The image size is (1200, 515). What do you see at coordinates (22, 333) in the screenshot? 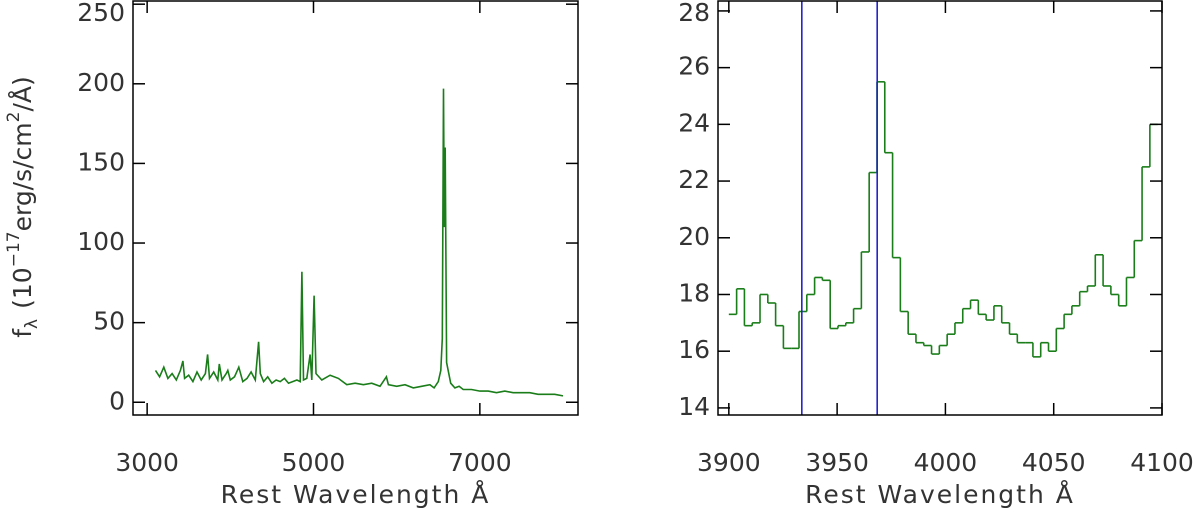
I see `y-label-part: f` at bounding box center [22, 333].